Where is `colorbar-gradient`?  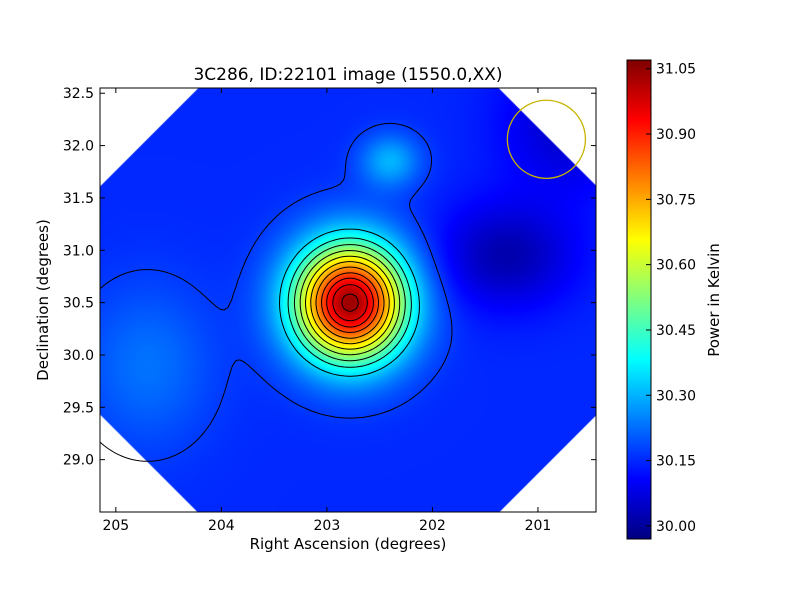 colorbar-gradient is located at coordinates (639, 299).